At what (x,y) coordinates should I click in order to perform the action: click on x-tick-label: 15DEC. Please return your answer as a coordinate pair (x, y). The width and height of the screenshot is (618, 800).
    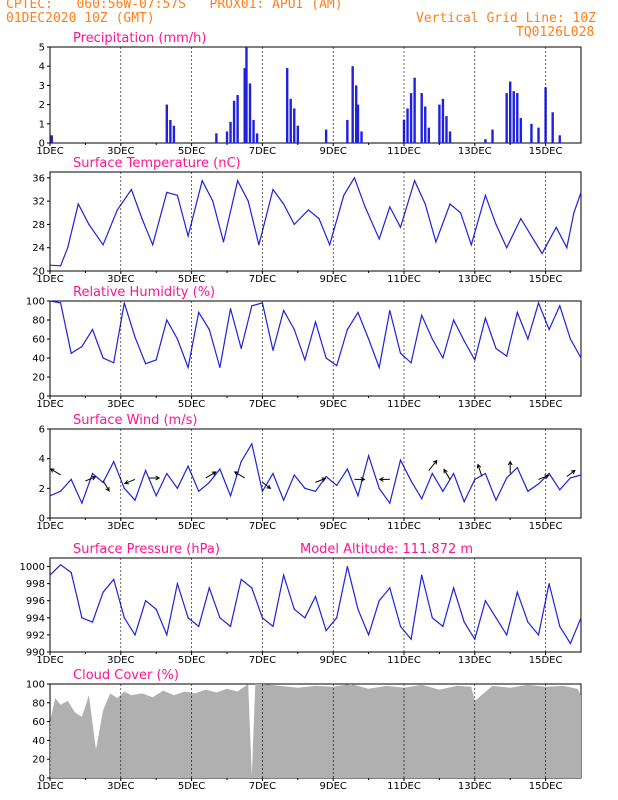
    Looking at the image, I should click on (546, 404).